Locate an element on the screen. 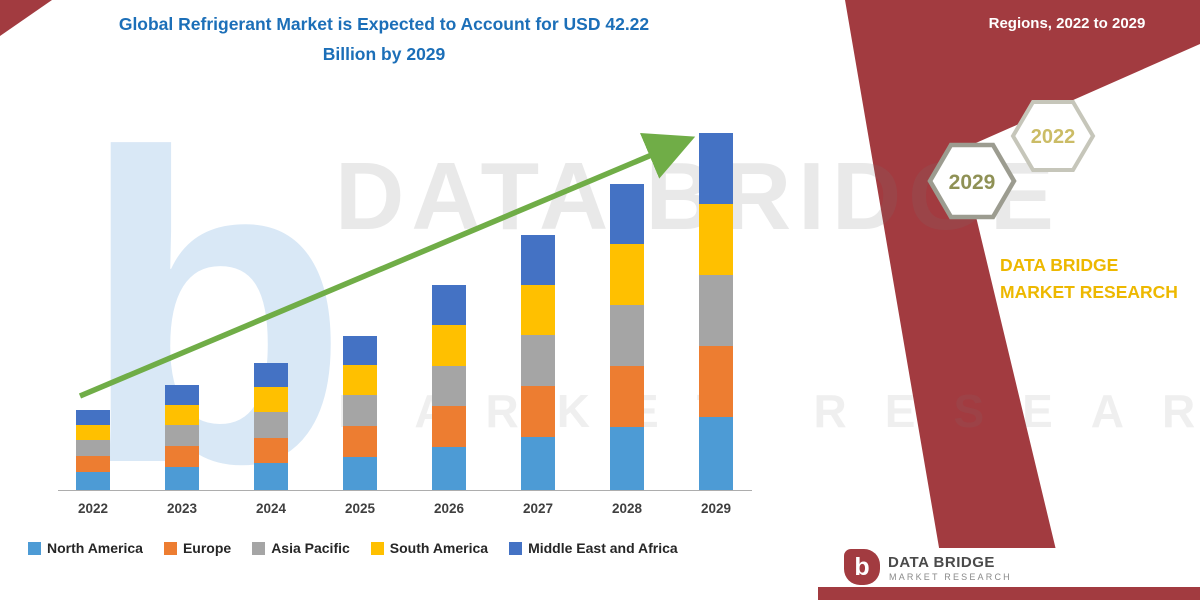  hexagon-2029 is located at coordinates (972, 181).